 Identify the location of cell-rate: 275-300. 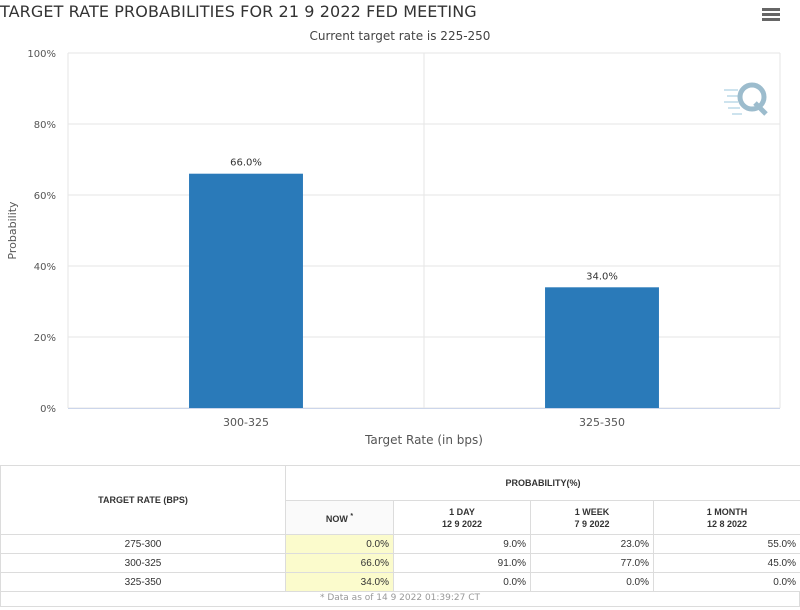
(143, 544).